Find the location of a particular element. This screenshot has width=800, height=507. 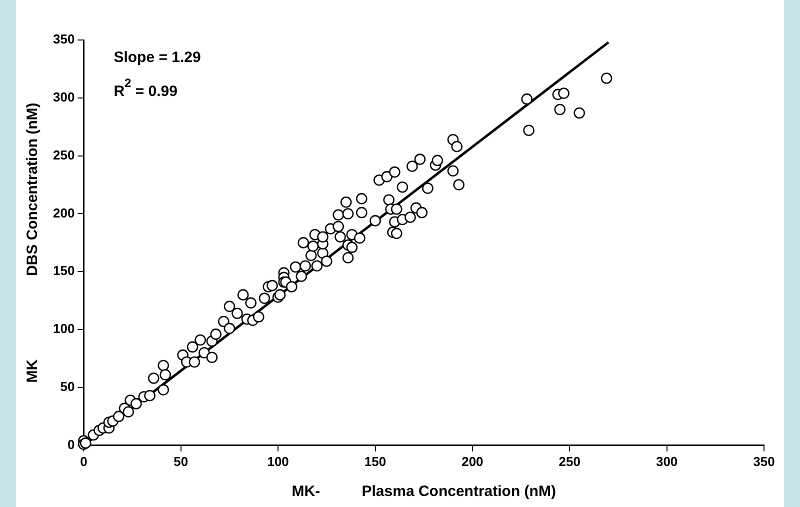

x-tick-label: 250 is located at coordinates (569, 461).